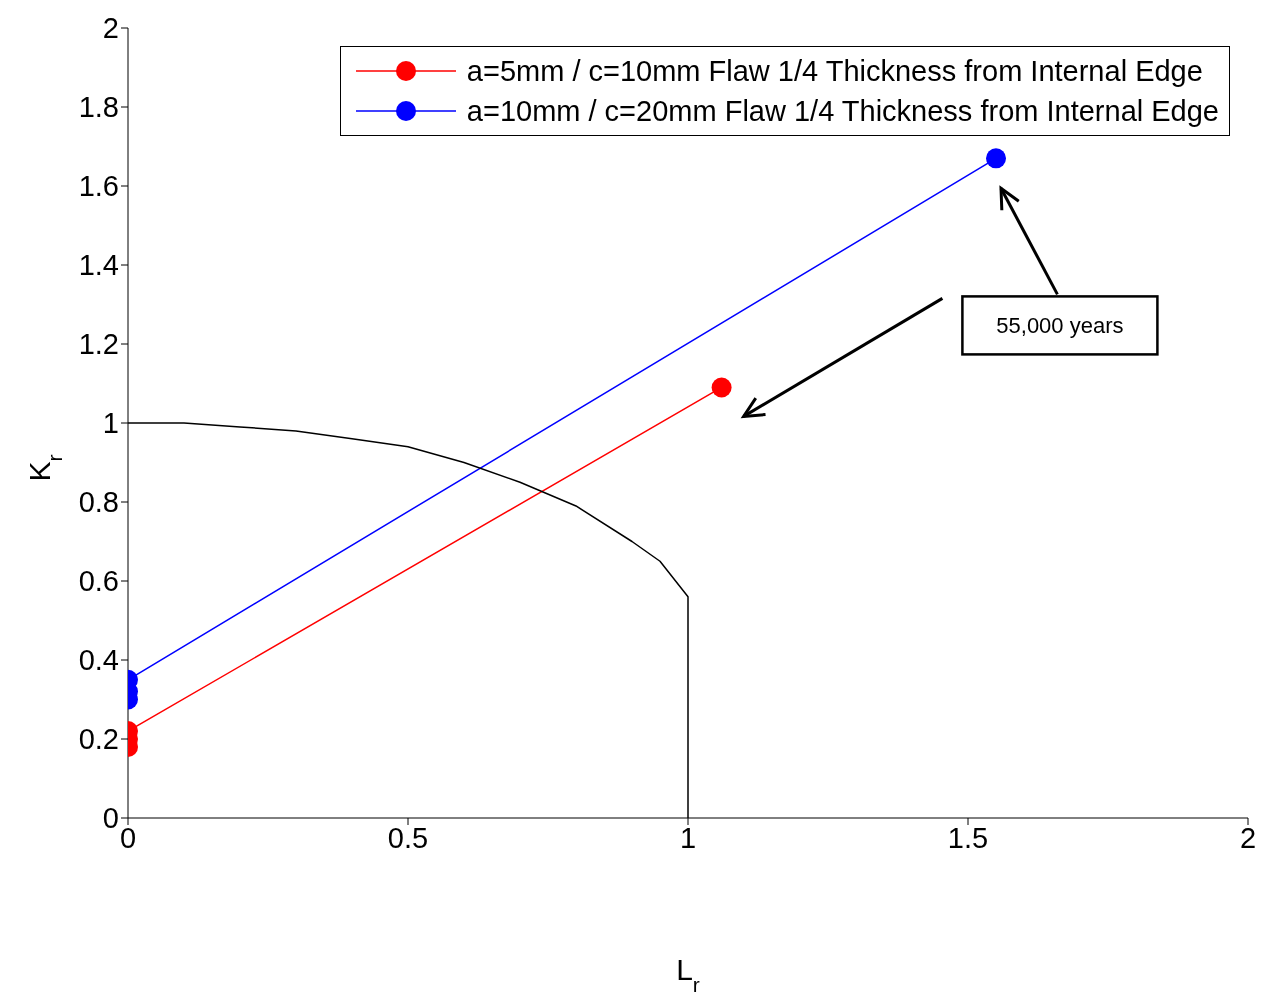  I want to click on legend-label: a=10mm / c=20mm Flaw 1/4 Thickness from Internal Edge, so click(842, 111).